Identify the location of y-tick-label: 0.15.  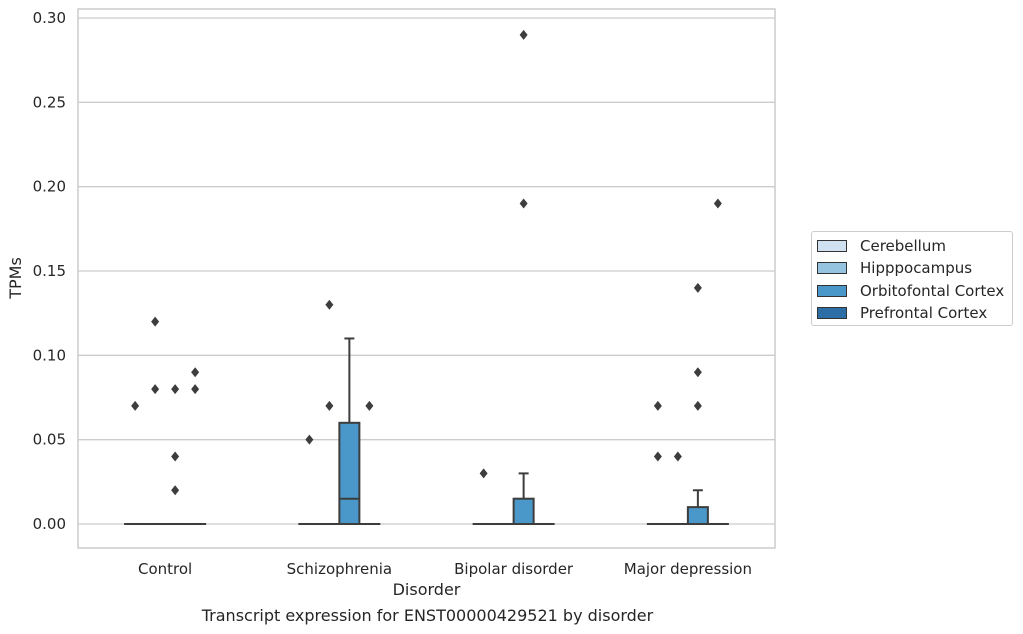
(49, 271).